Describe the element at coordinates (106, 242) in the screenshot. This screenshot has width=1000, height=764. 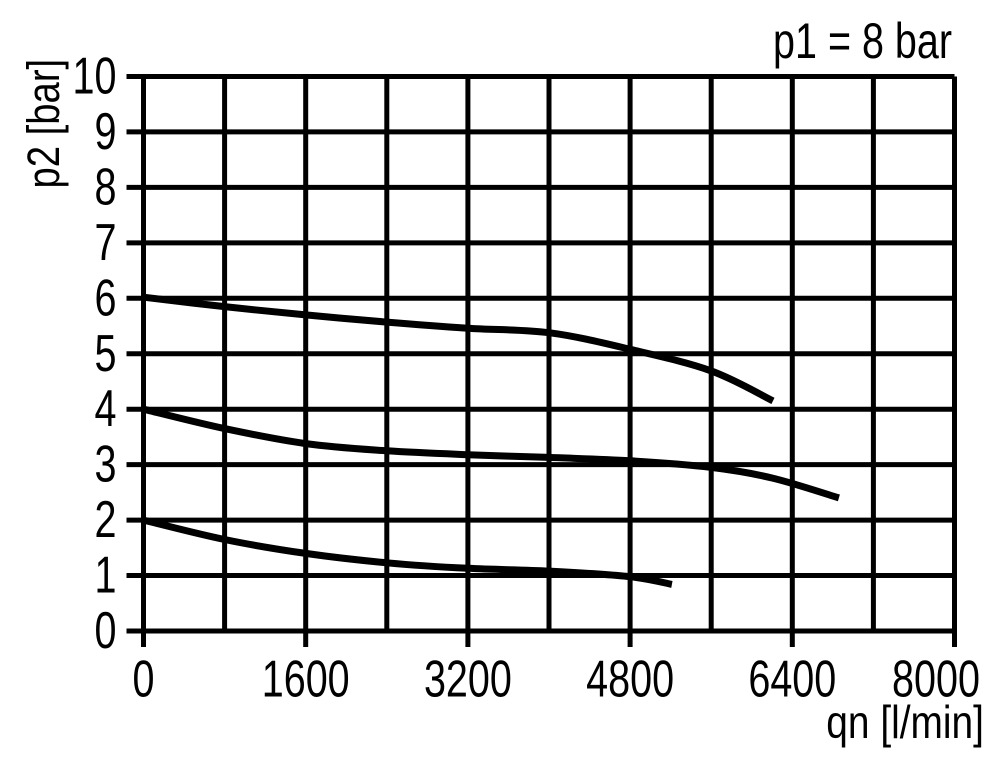
I see `svg-text: 7` at that location.